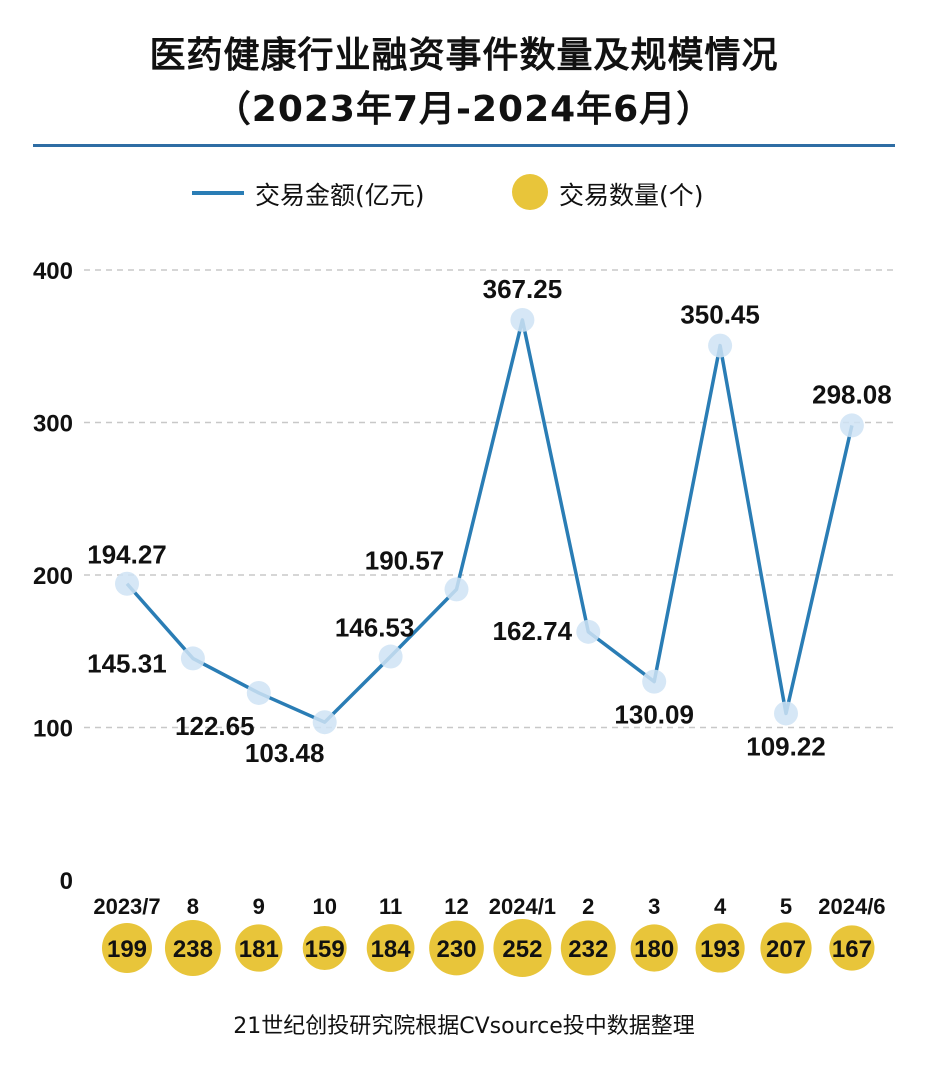  What do you see at coordinates (127, 663) in the screenshot?
I see `amount-value-label: 145.31` at bounding box center [127, 663].